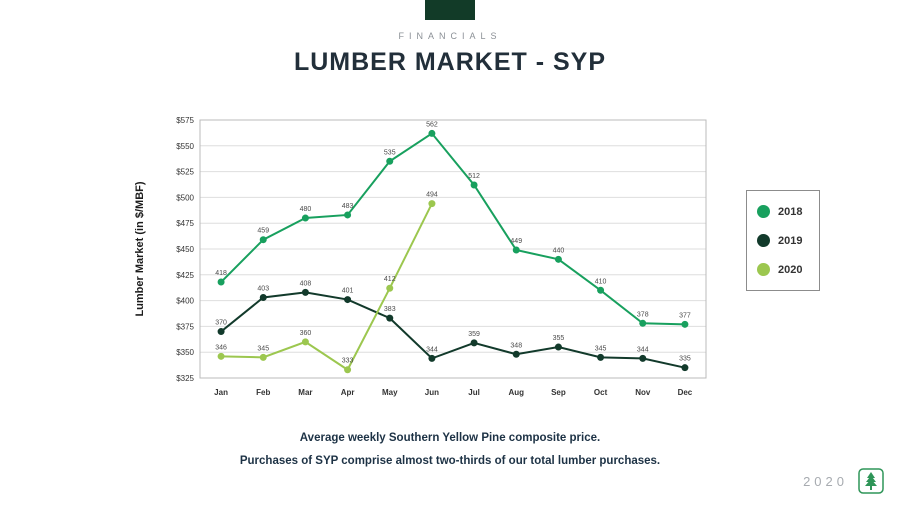  Describe the element at coordinates (185, 378) in the screenshot. I see `svg-text: $325` at that location.